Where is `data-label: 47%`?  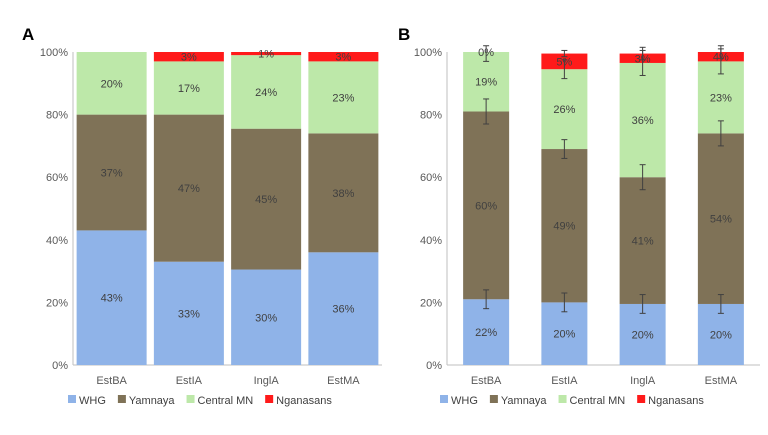
data-label: 47% is located at coordinates (189, 189).